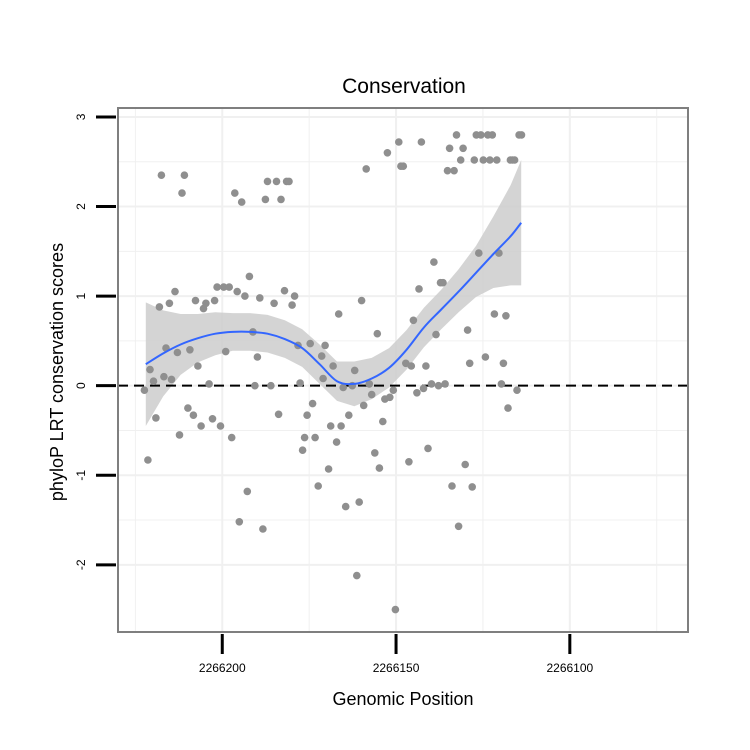 The width and height of the screenshot is (750, 750). What do you see at coordinates (95, 341) in the screenshot?
I see `y-axis: -2 -1 0 1 2 3` at bounding box center [95, 341].